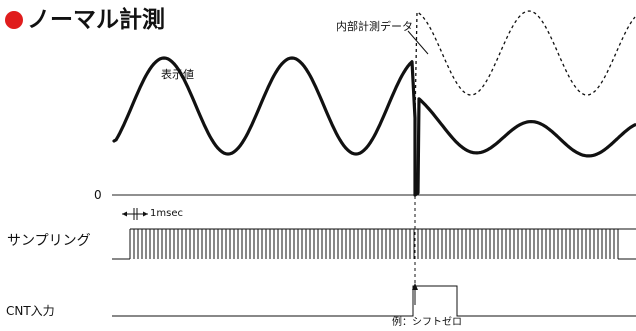 Image resolution: width=636 pixels, height=331 pixels. What do you see at coordinates (525, 64) in the screenshot?
I see `internal-measurement-curve` at bounding box center [525, 64].